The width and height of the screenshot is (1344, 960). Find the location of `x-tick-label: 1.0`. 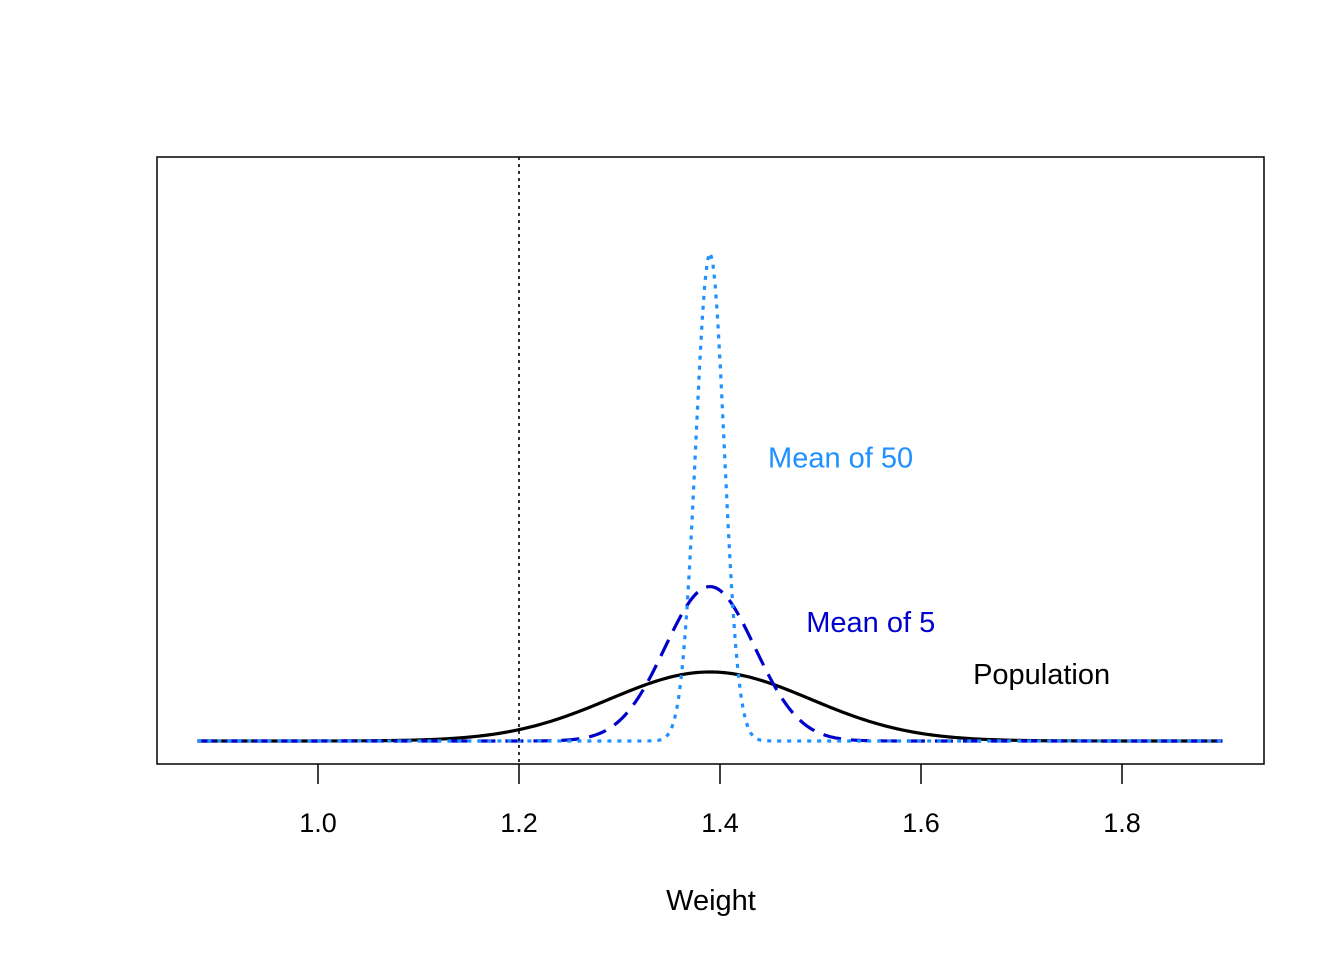

x-tick-label: 1.0 is located at coordinates (318, 823).